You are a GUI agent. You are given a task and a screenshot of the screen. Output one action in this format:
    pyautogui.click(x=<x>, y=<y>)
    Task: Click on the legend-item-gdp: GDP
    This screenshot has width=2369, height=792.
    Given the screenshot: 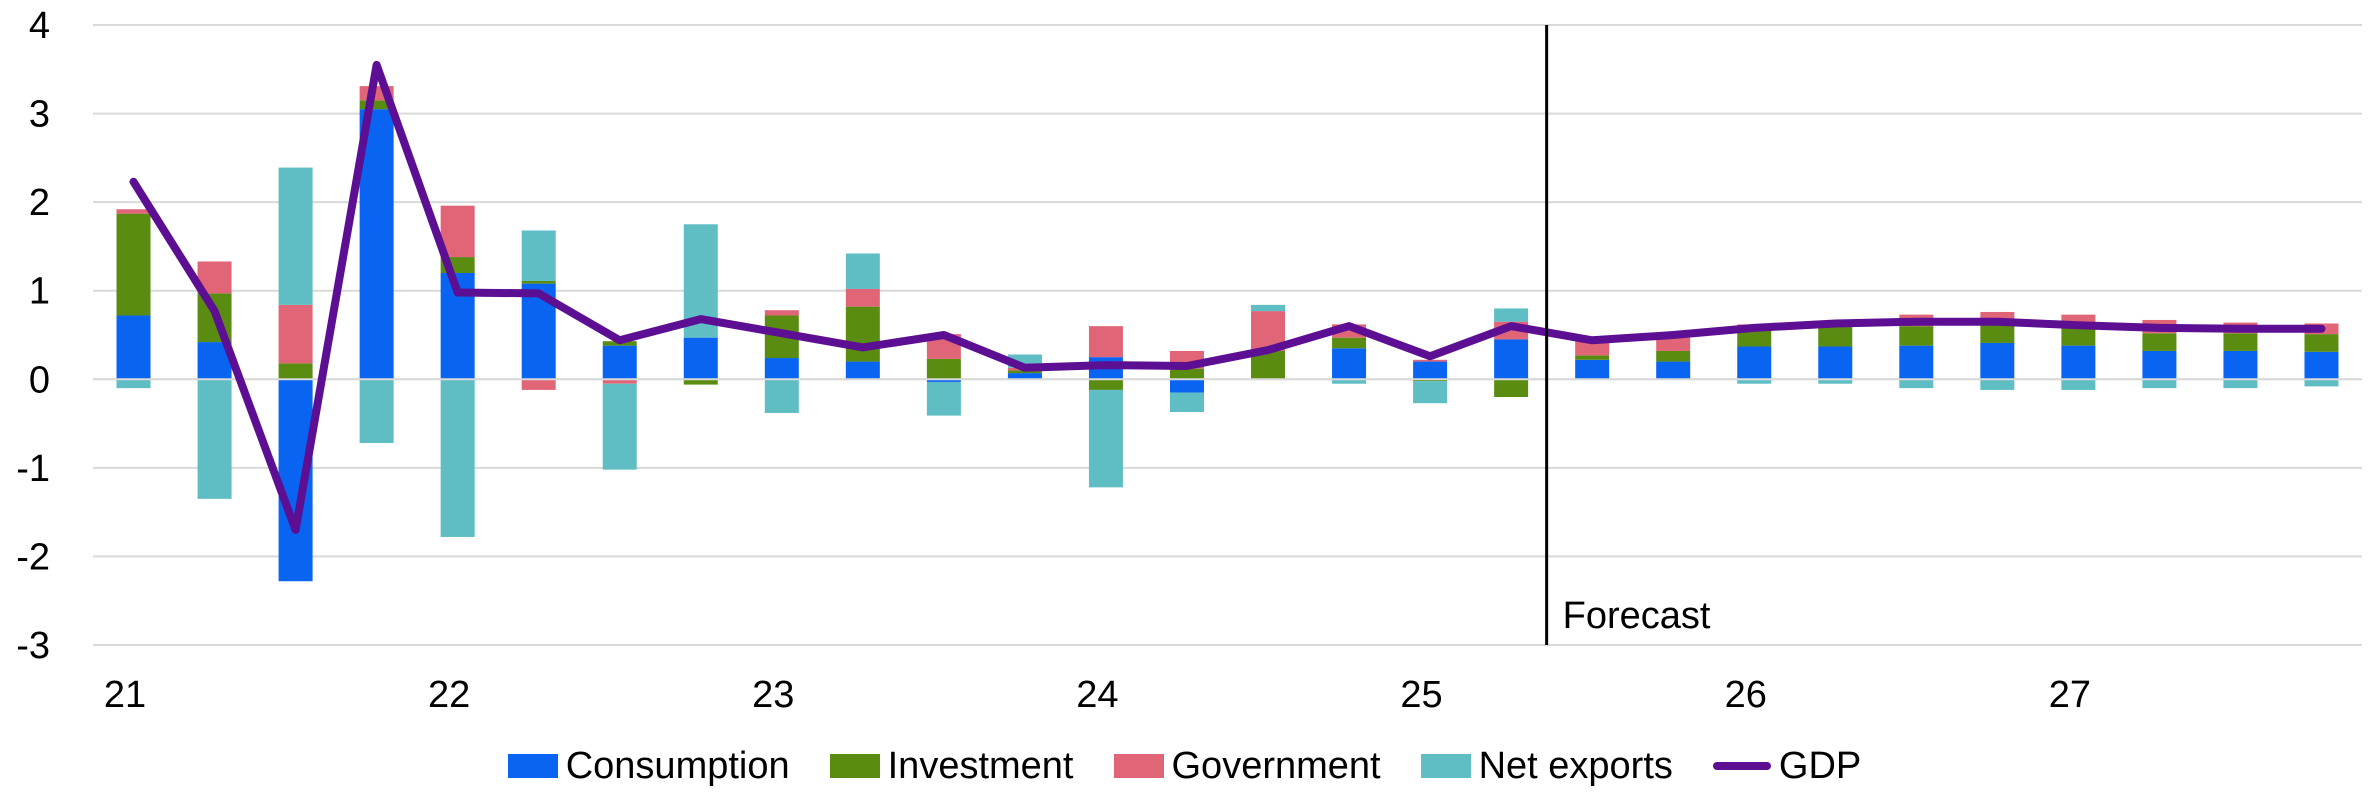 What is the action you would take?
    pyautogui.click(x=1786, y=766)
    